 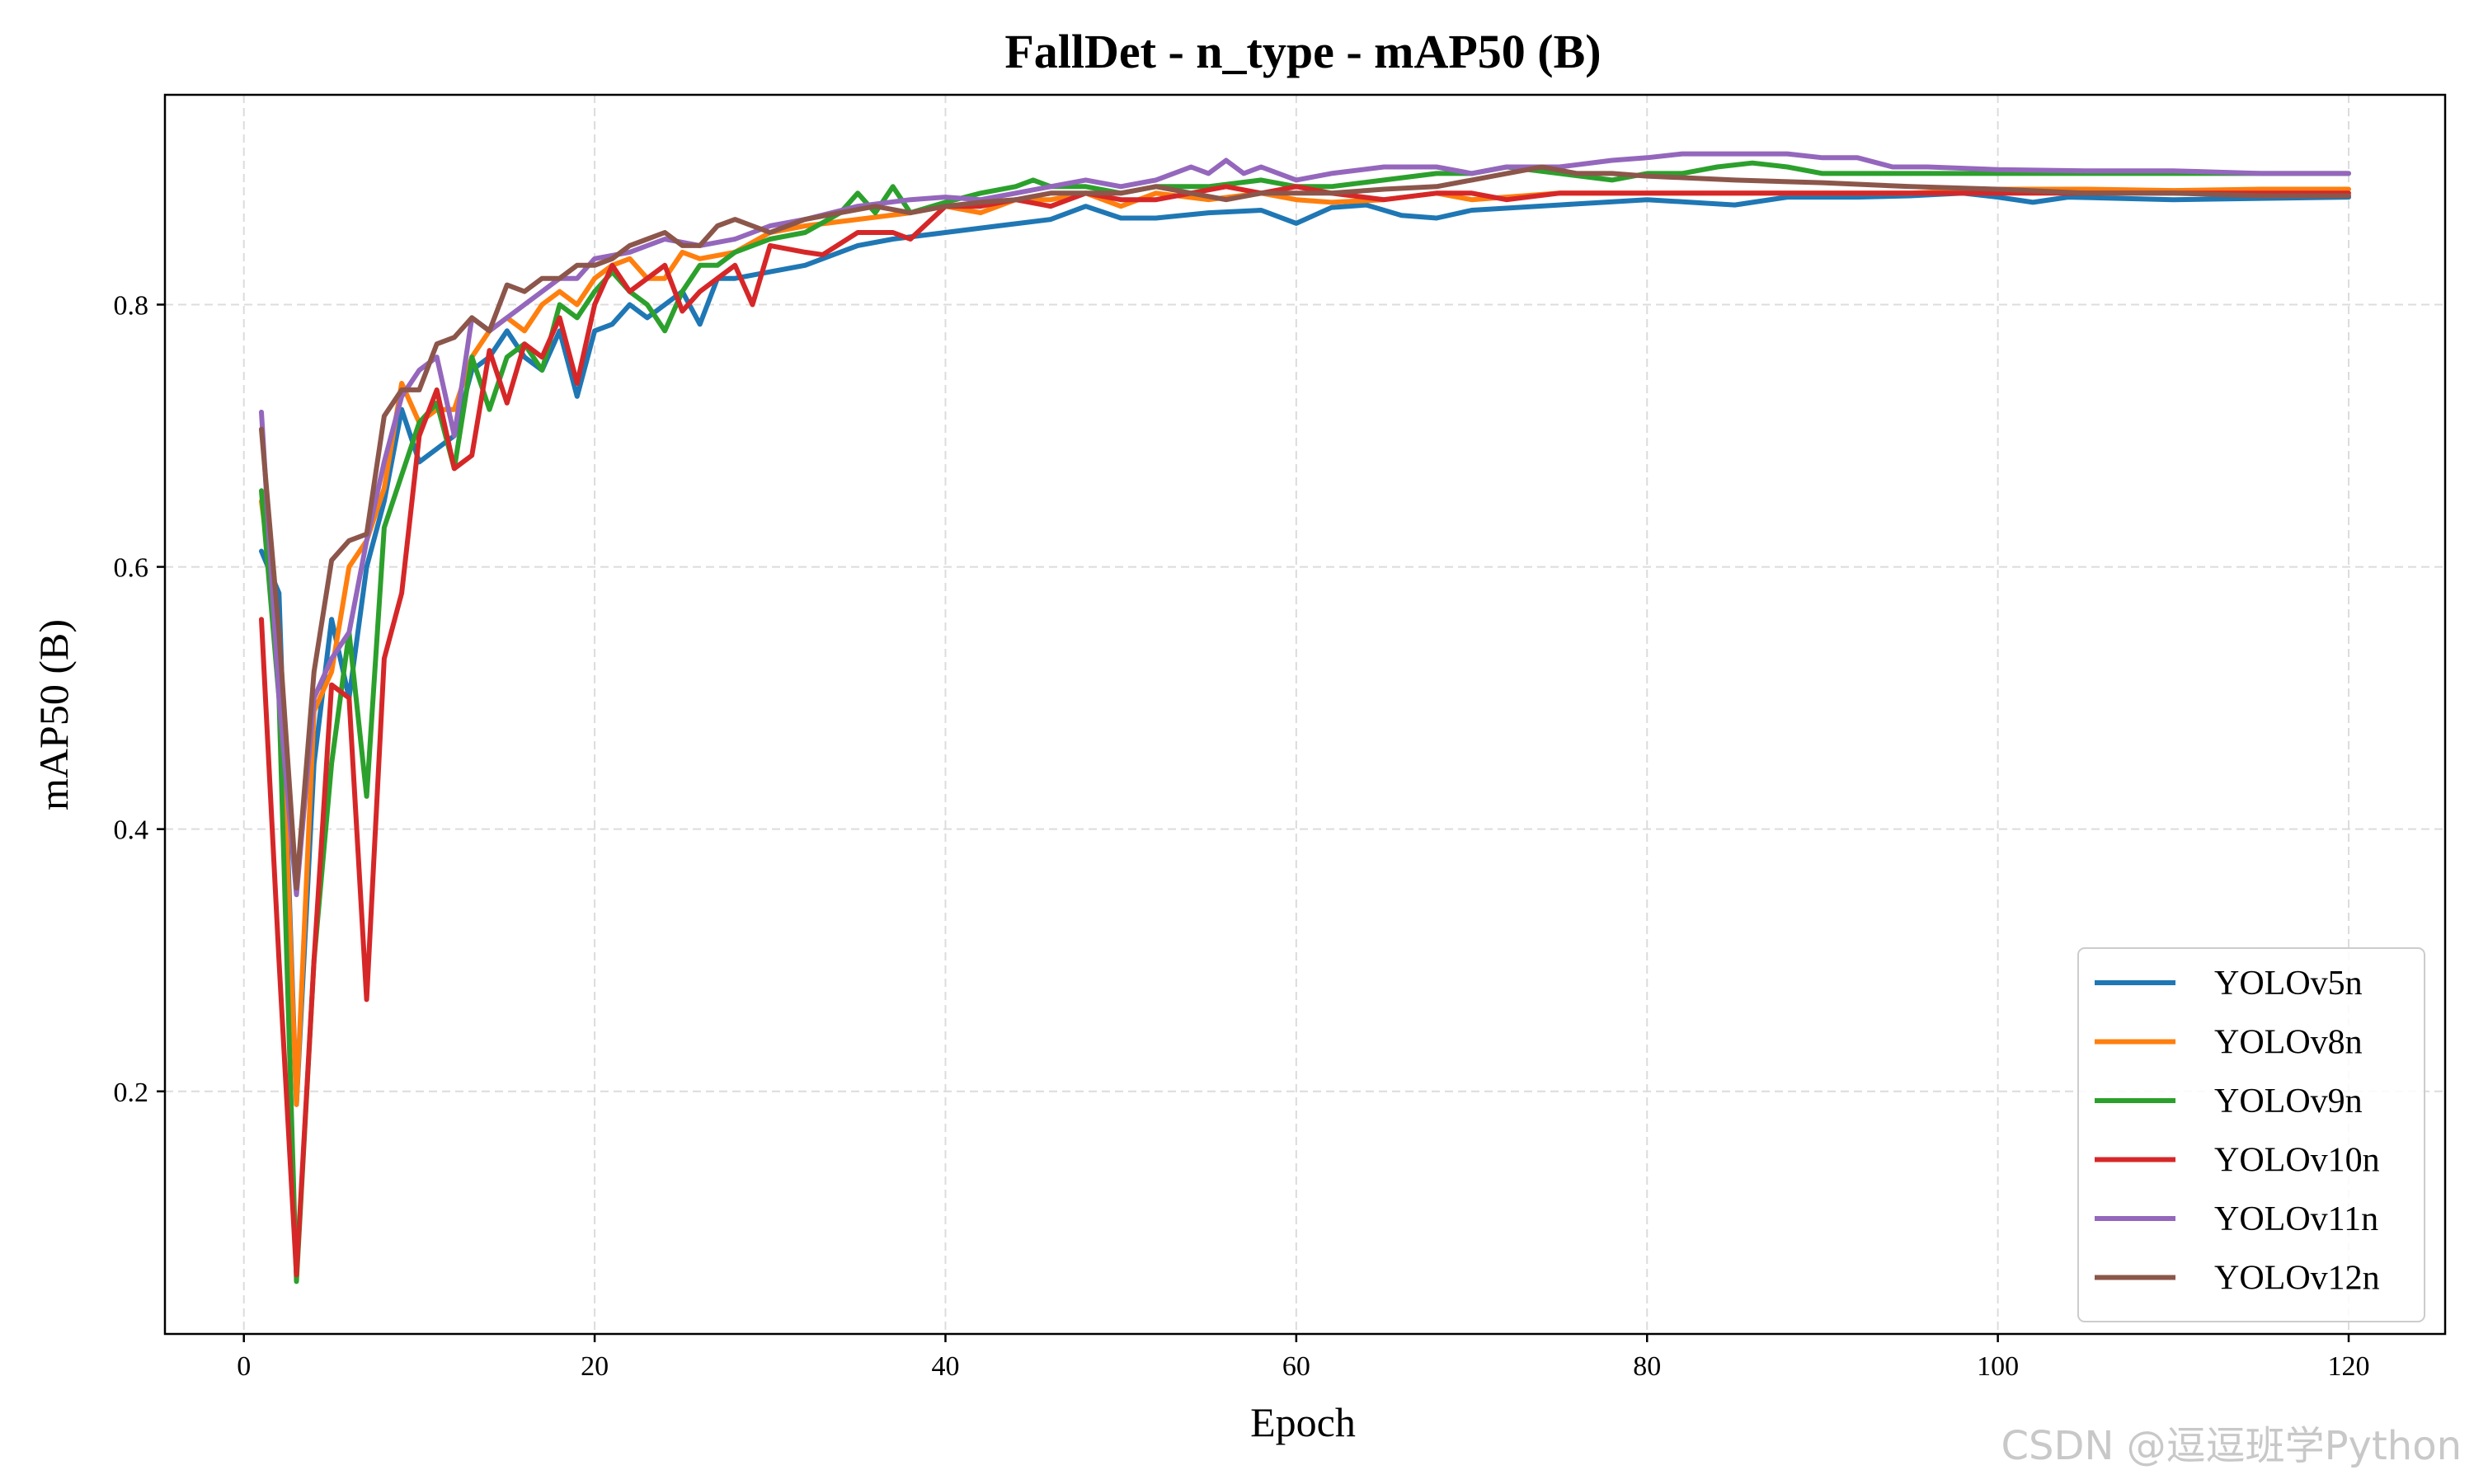 I want to click on y-tick-label: 0.2, so click(x=131, y=1093).